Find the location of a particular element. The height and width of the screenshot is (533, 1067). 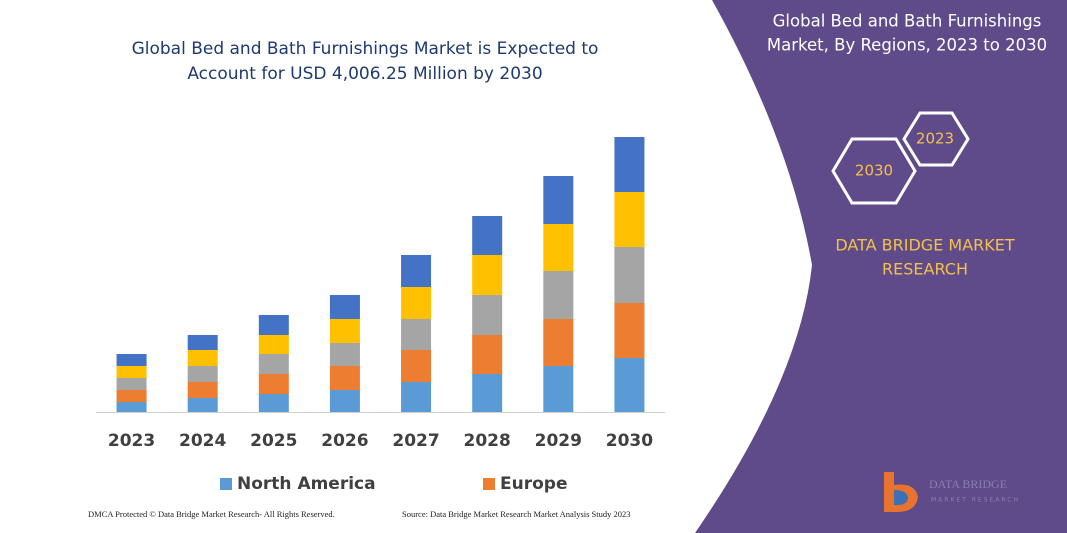

chart-title: Account for USD 4,006.25 Million by 2030 is located at coordinates (364, 74).